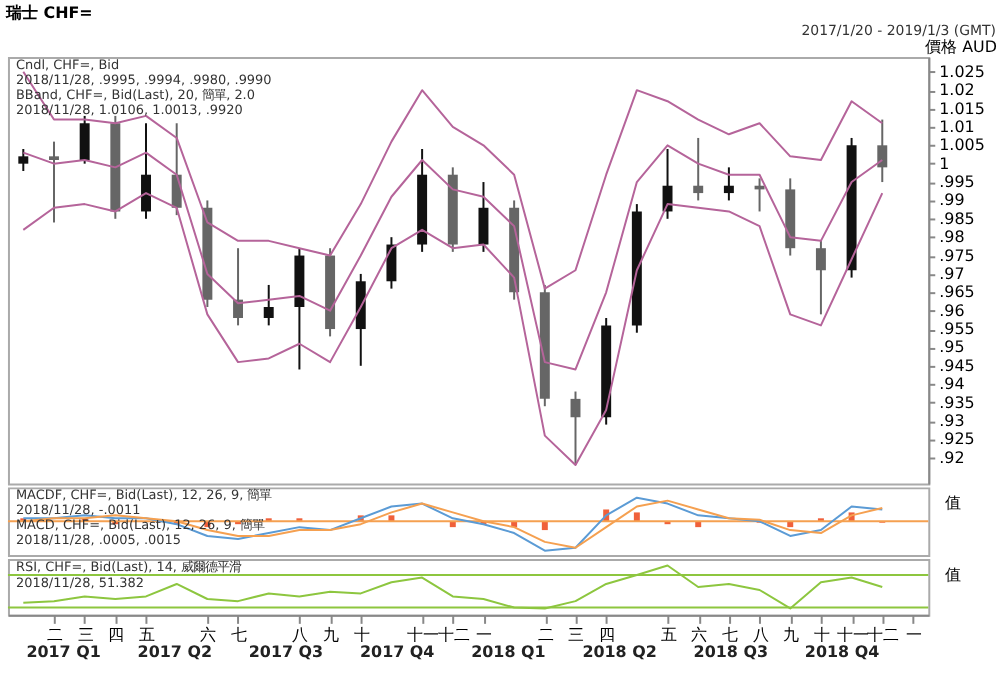 This screenshot has height=694, width=1000. I want to click on y-tick-label: 1.015, so click(962, 108).